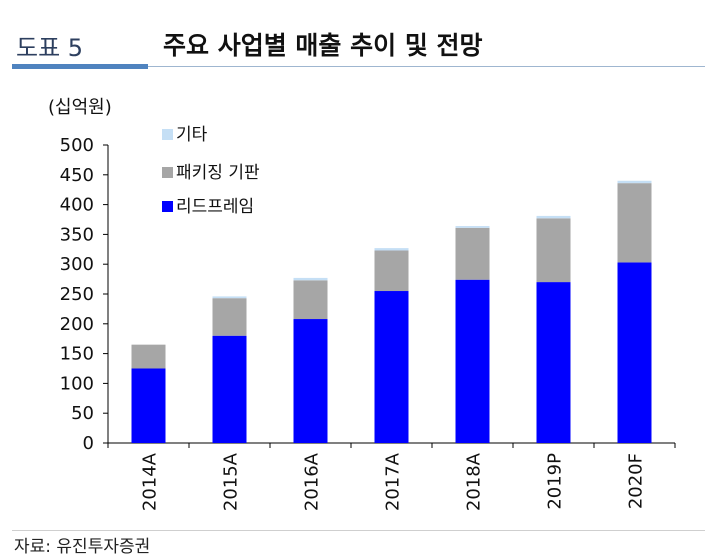 This screenshot has height=558, width=717. What do you see at coordinates (80, 66) in the screenshot?
I see `header-accent-rule` at bounding box center [80, 66].